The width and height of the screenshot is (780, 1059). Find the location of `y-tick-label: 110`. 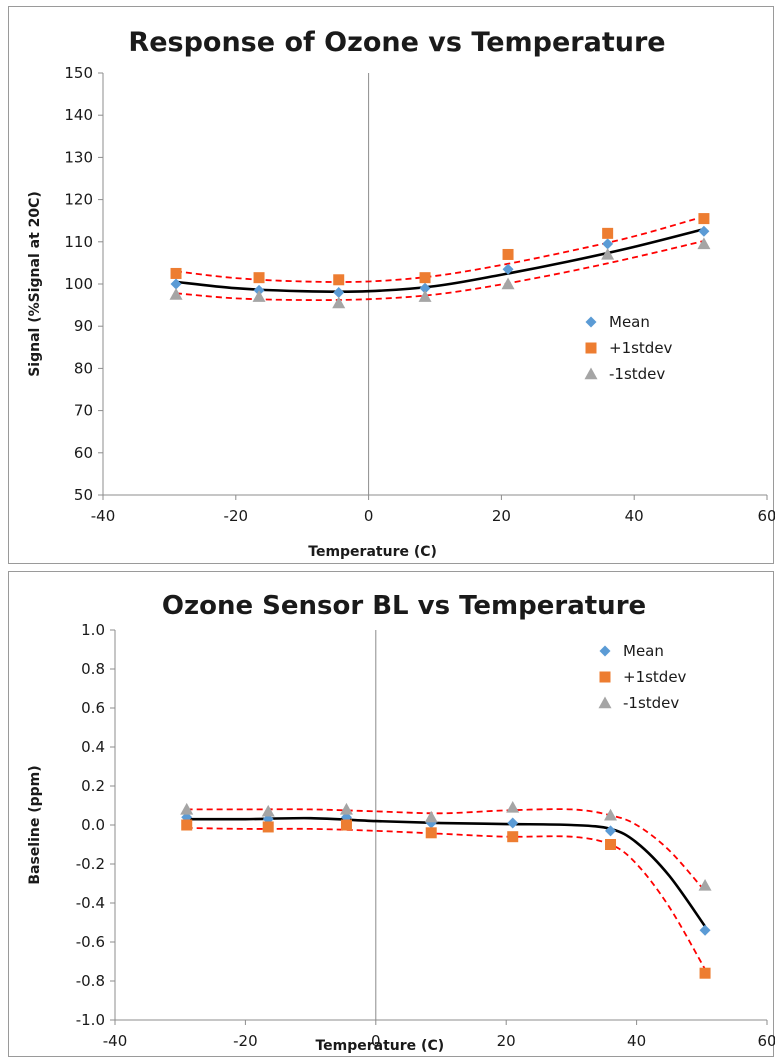

y-tick-label: 110 is located at coordinates (78, 242).